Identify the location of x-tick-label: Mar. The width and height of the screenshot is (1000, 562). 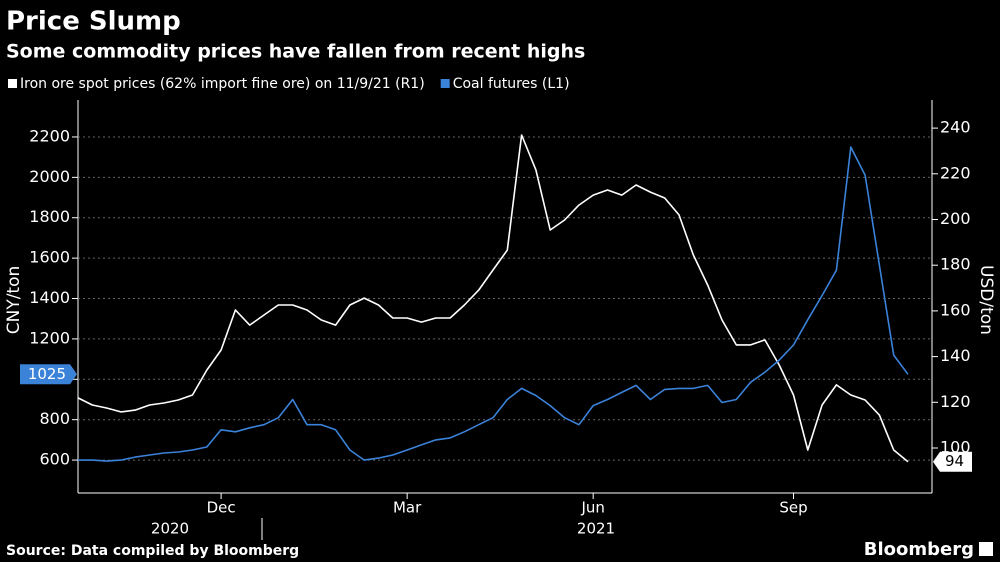
(407, 508).